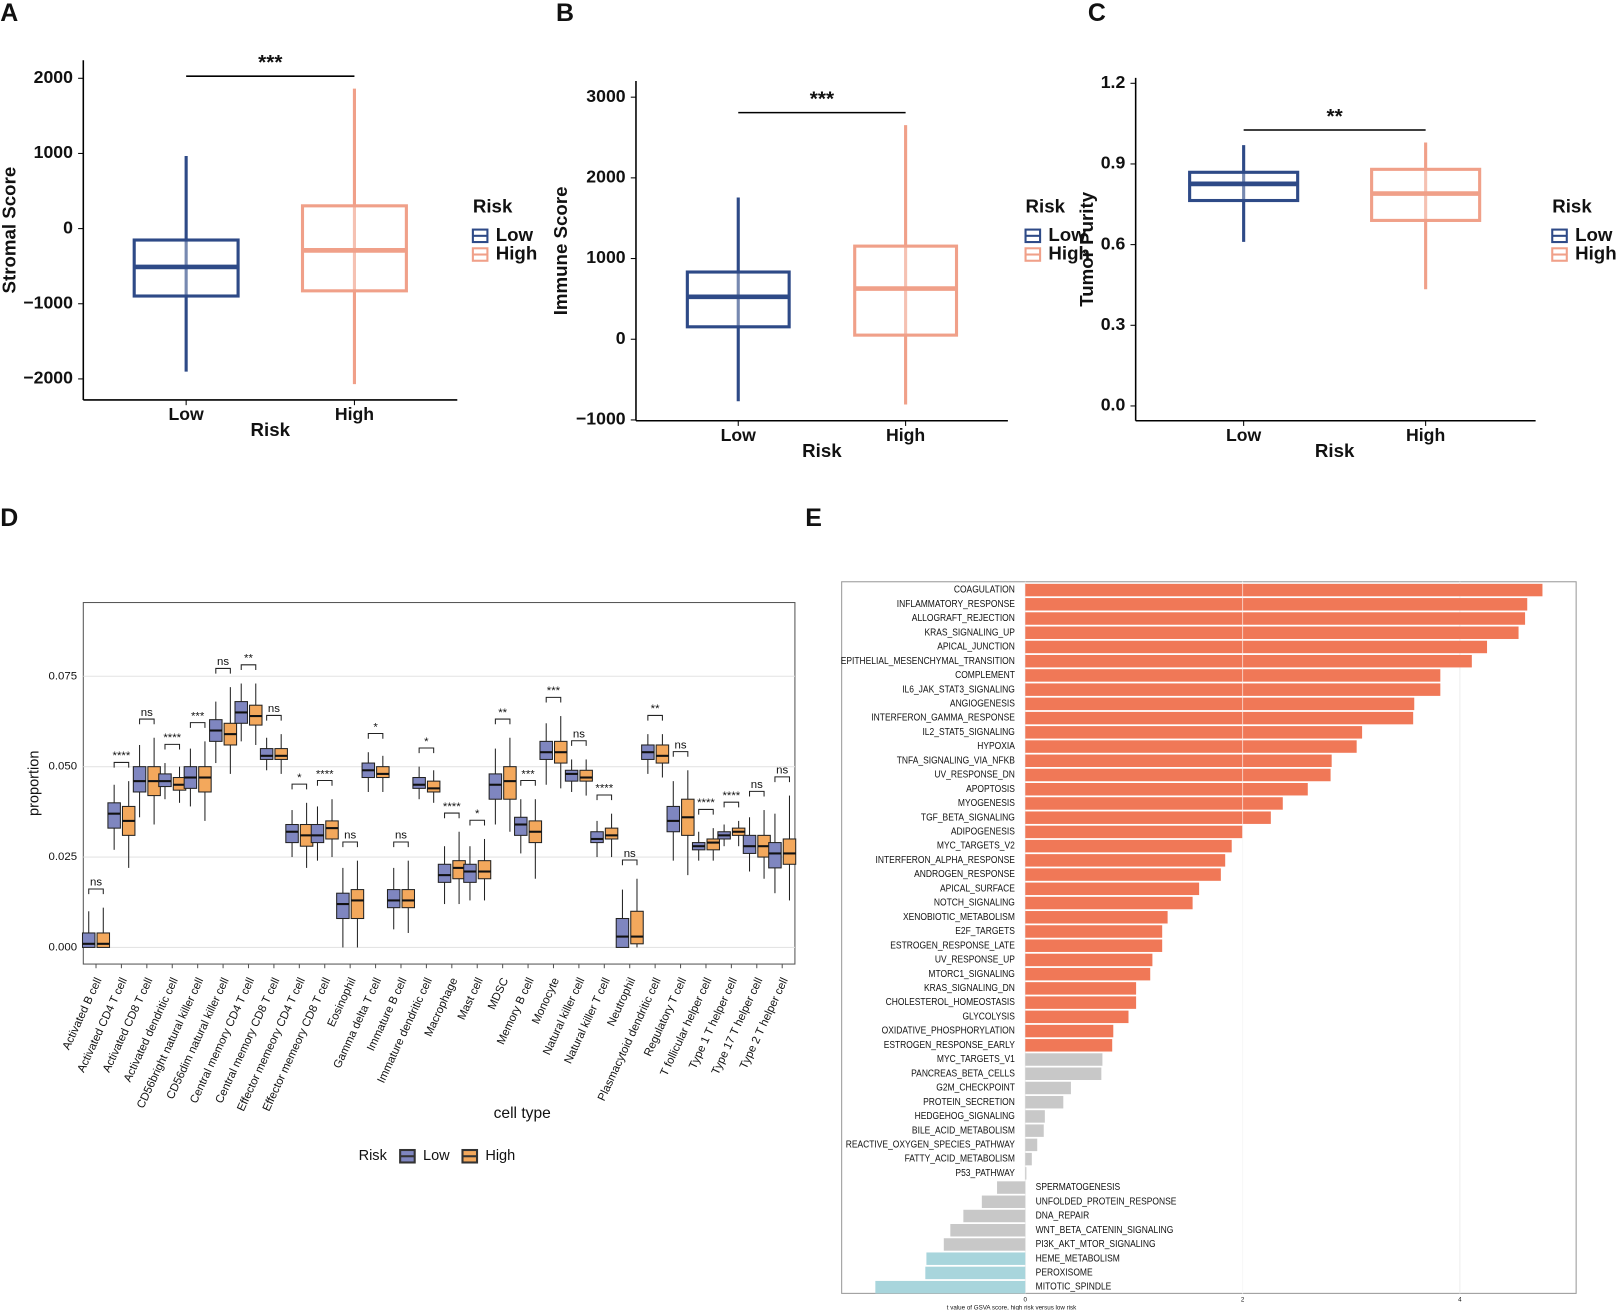 This screenshot has height=1310, width=1621. I want to click on significance-label: *, so click(299, 778).